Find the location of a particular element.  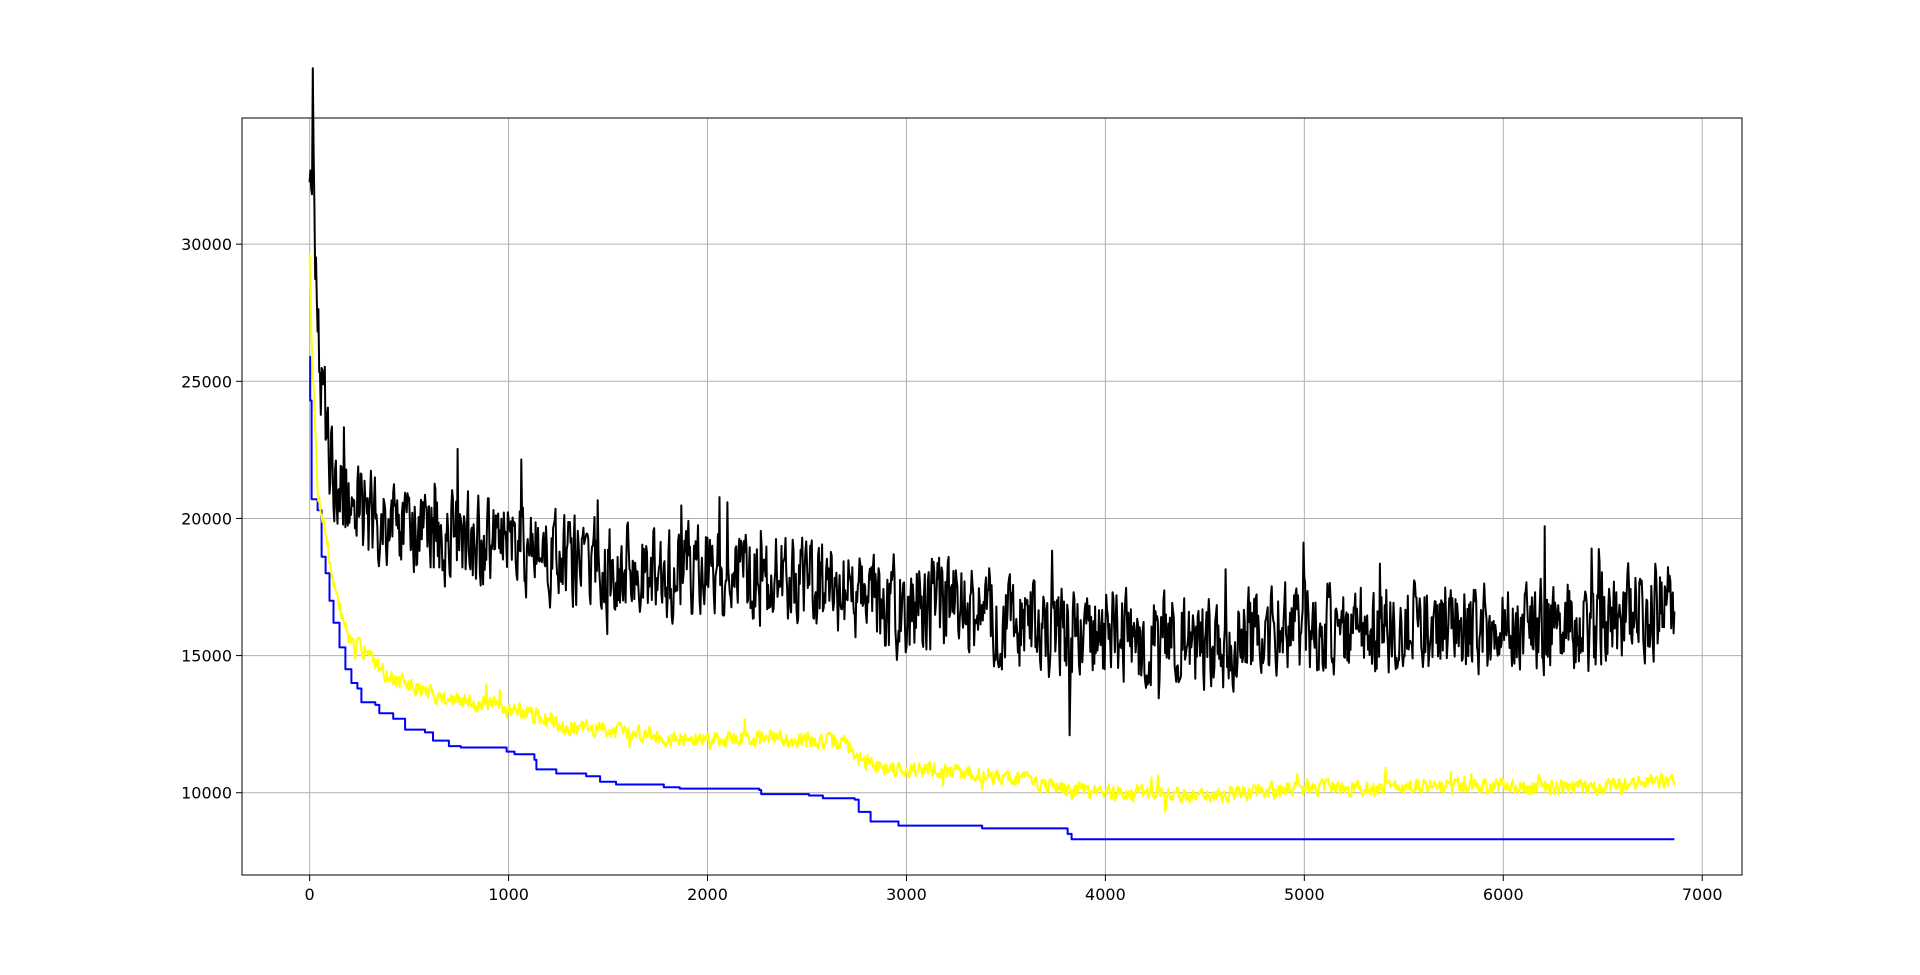

x-tick-label: 5000 is located at coordinates (1304, 894).